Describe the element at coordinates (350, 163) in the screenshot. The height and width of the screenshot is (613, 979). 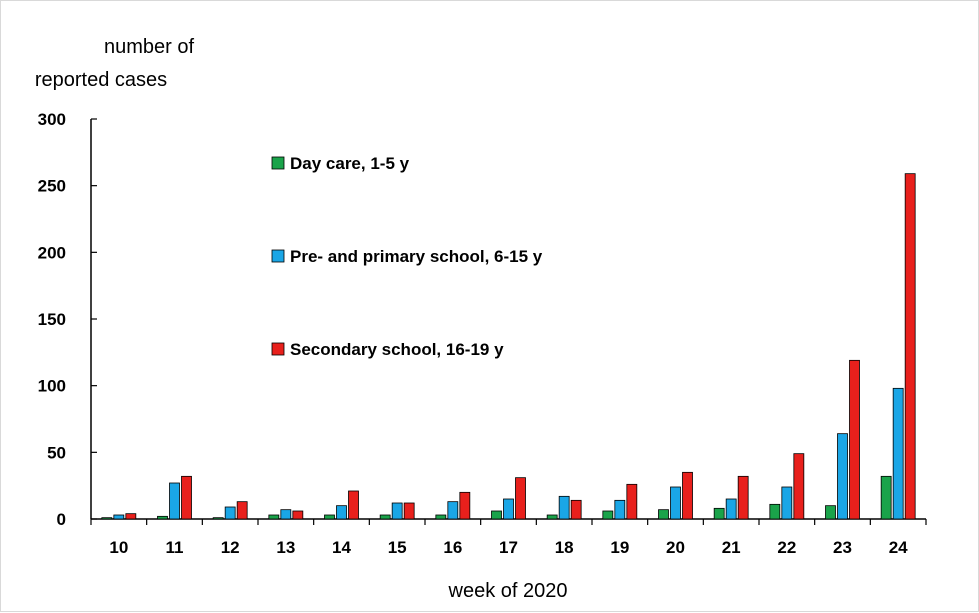
I see `legend-label-1: Day care, 1-5 y` at that location.